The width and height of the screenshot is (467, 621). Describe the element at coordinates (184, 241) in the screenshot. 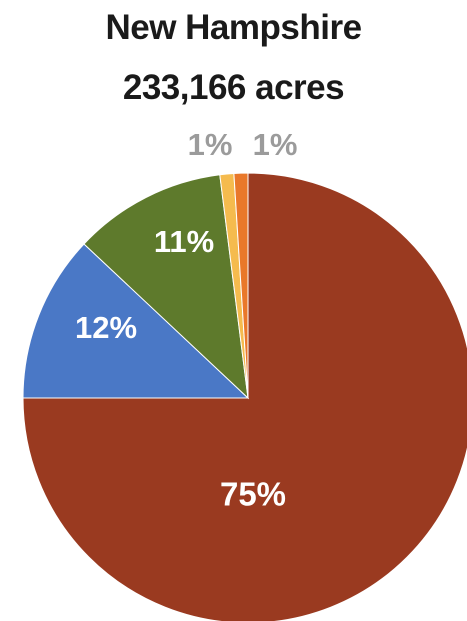

I see `slice-label-3: 11%` at that location.